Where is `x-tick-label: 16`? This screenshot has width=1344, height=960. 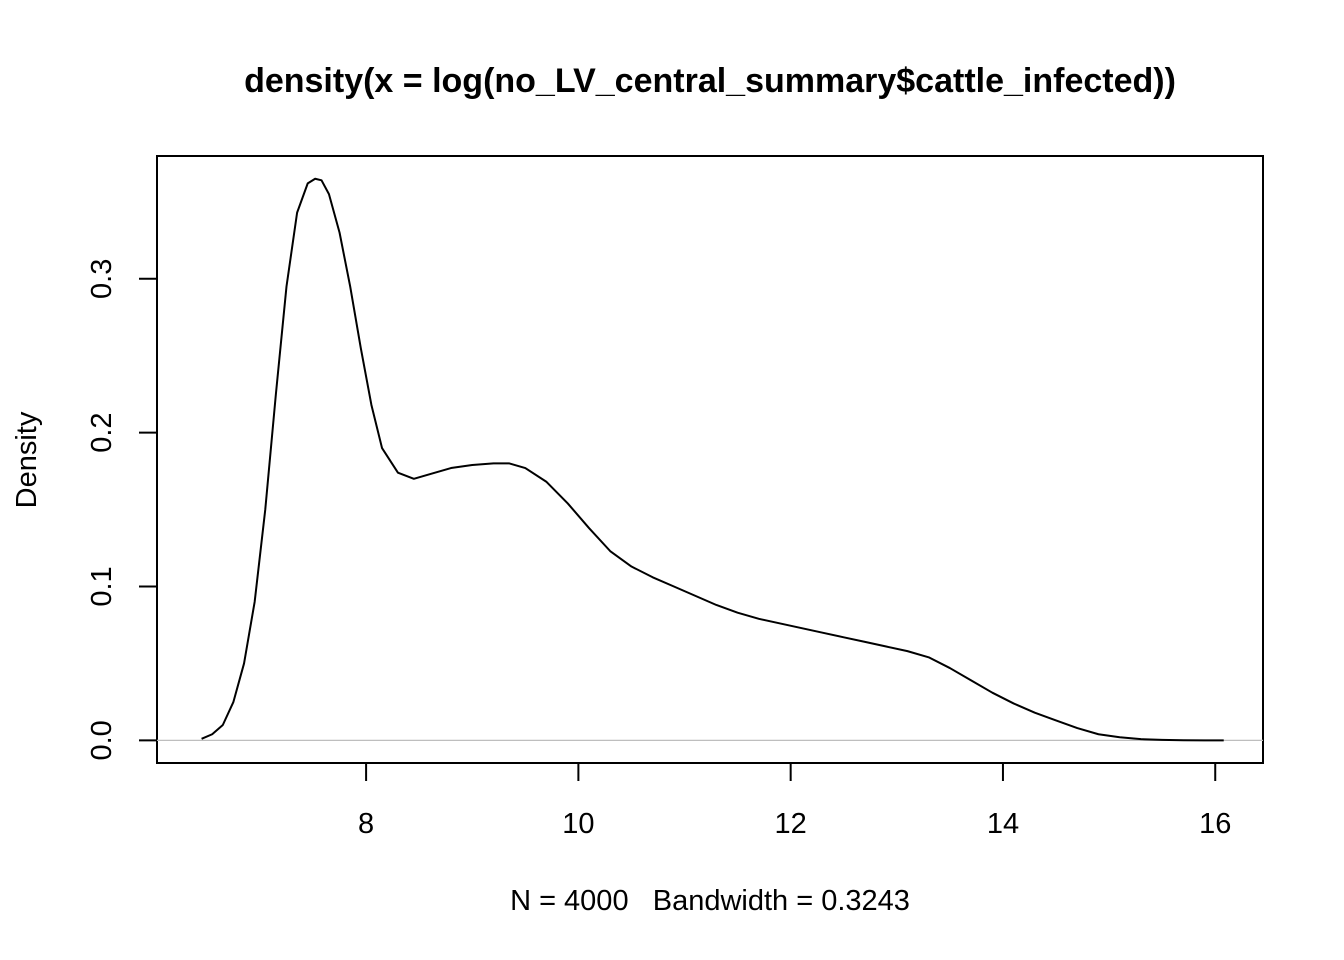
x-tick-label: 16 is located at coordinates (1215, 824).